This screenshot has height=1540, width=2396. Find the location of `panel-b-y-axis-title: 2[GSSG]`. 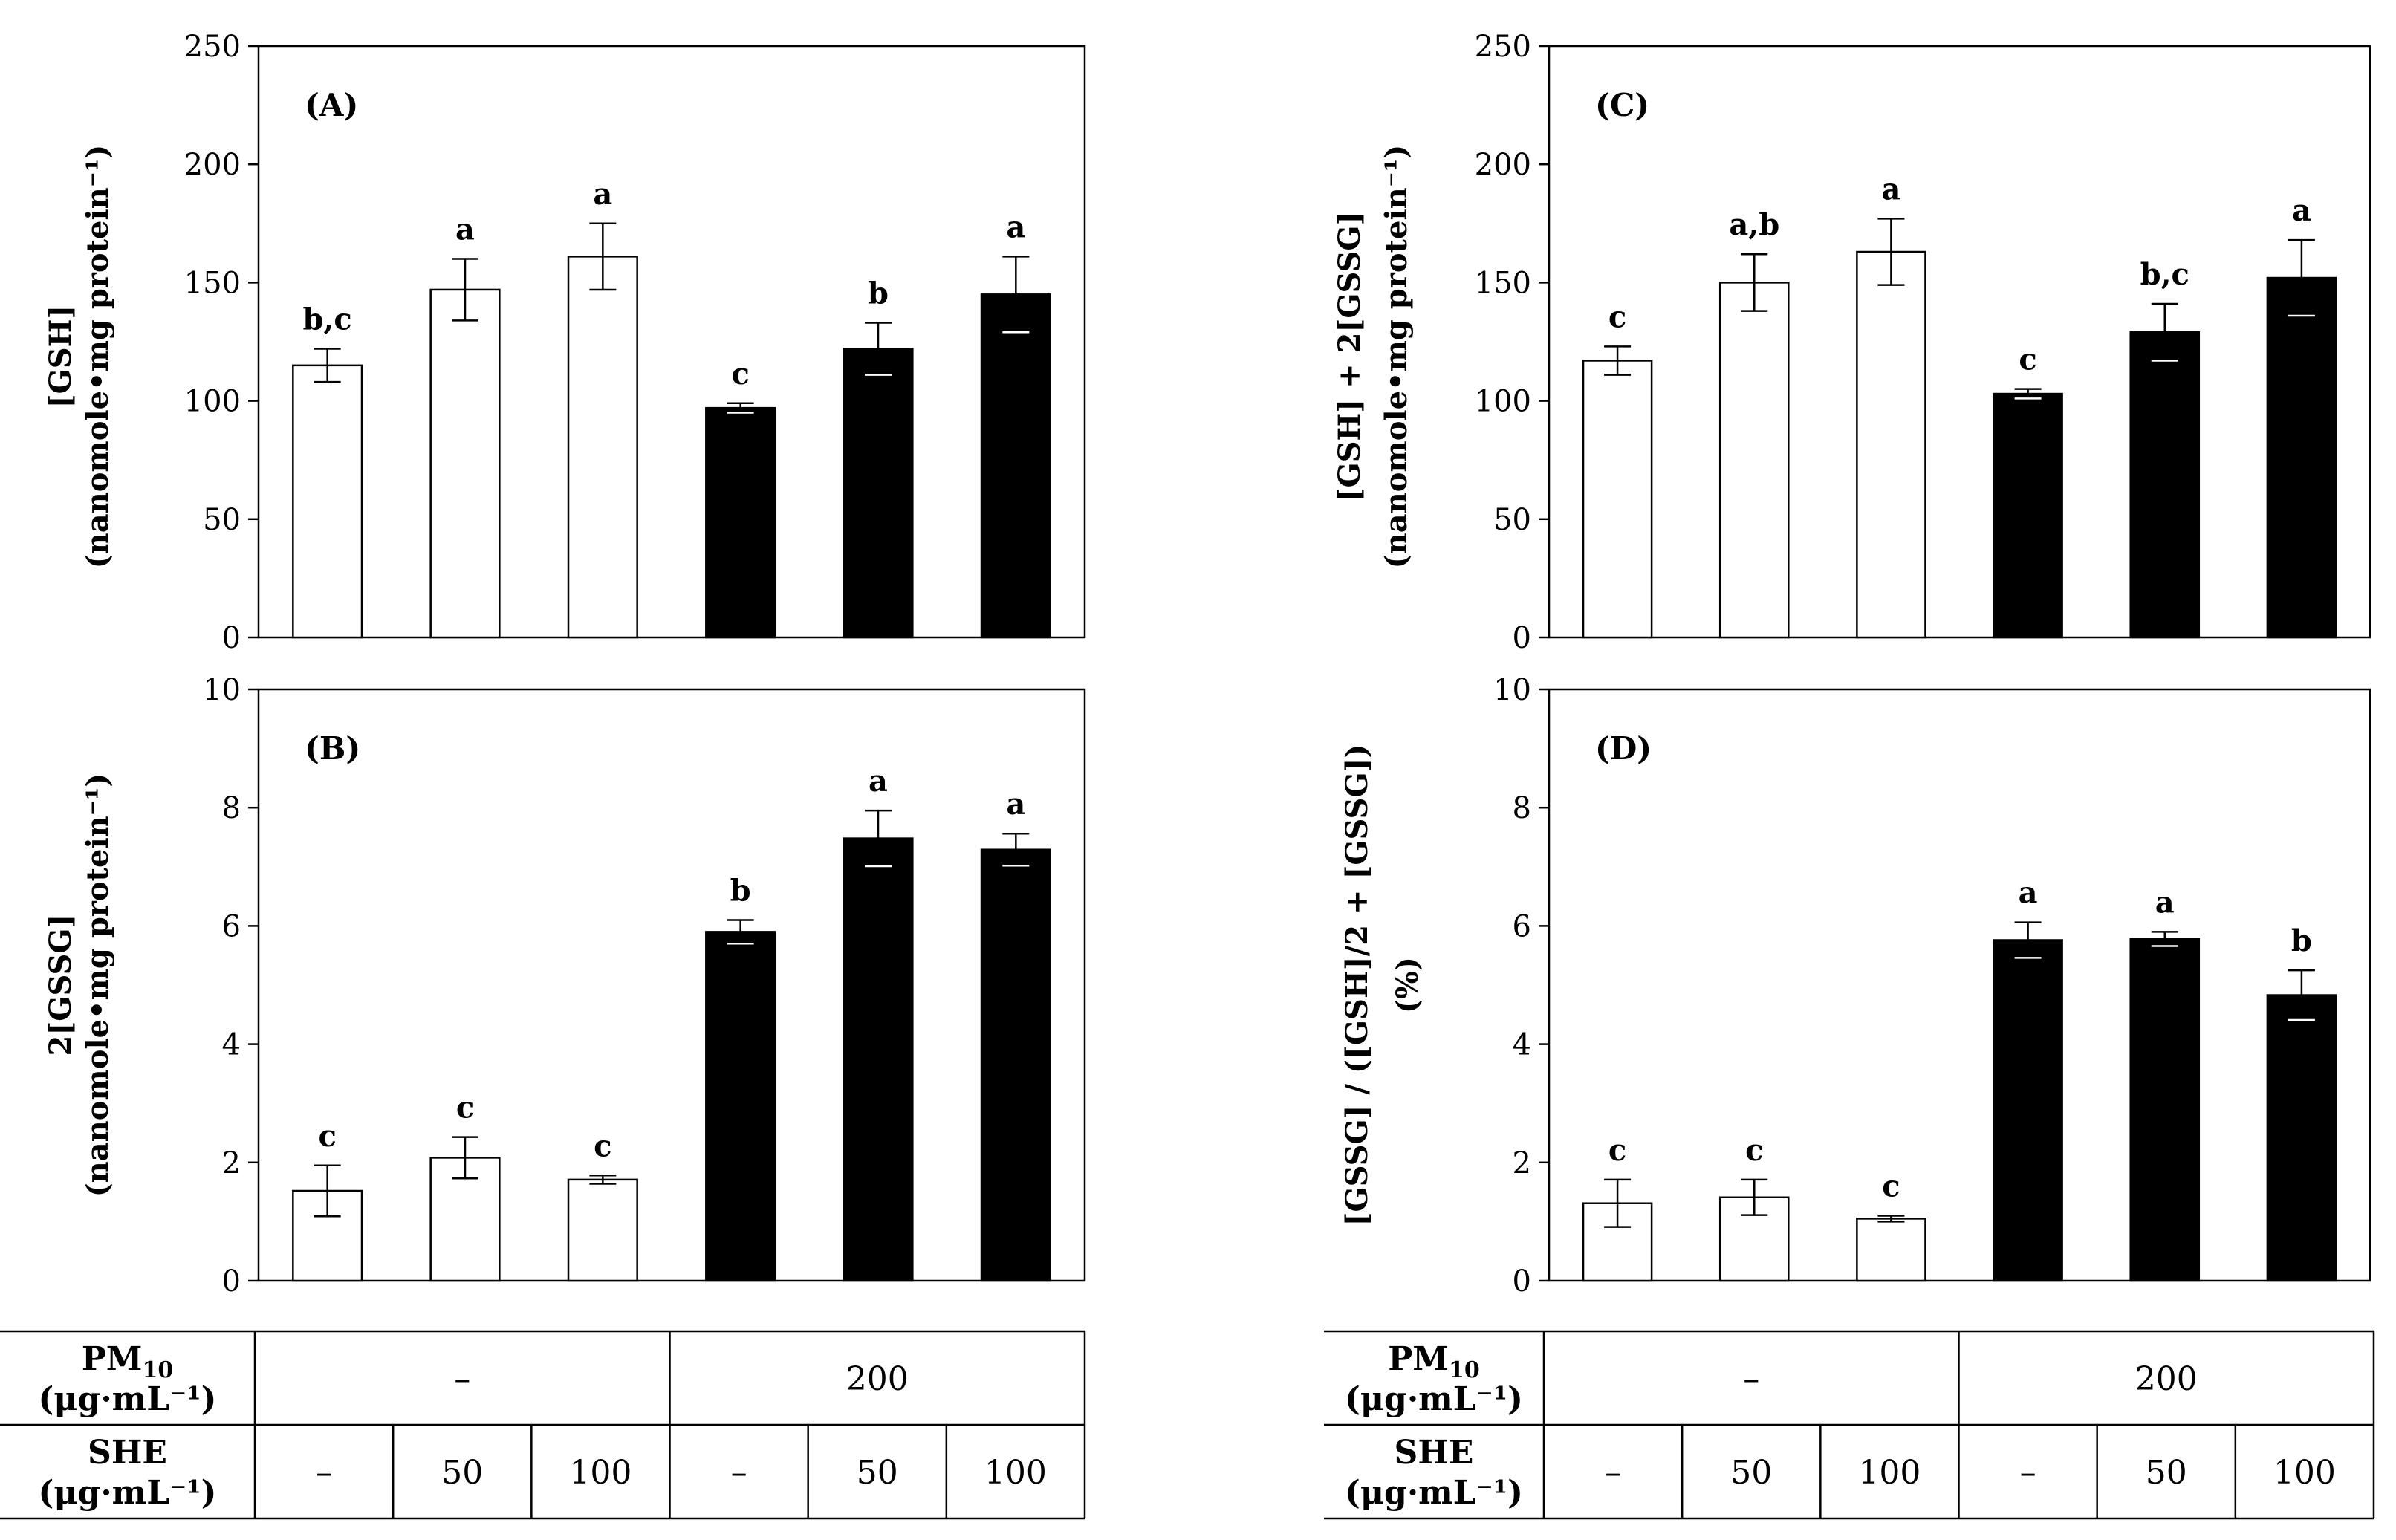

panel-b-y-axis-title: 2[GSSG] is located at coordinates (61, 985).